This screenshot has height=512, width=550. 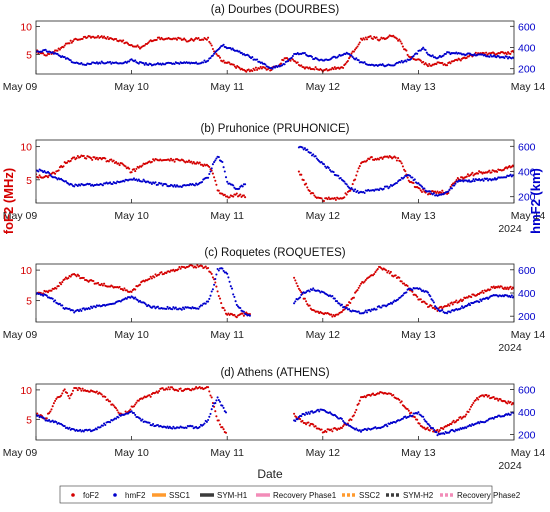 I want to click on series-group, so click(x=275, y=411).